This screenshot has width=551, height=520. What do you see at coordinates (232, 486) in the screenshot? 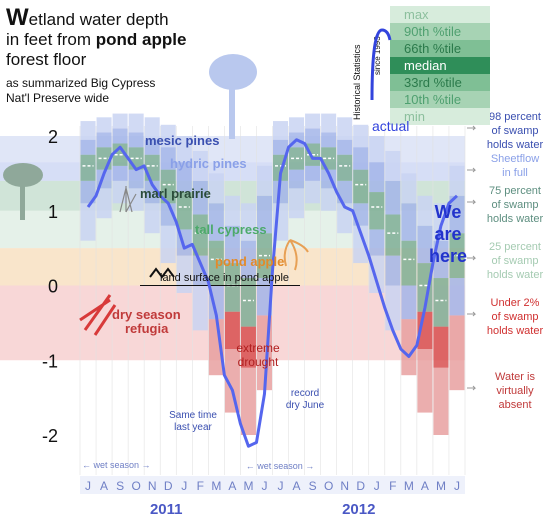
I see `x-tick-9: A` at bounding box center [232, 486].